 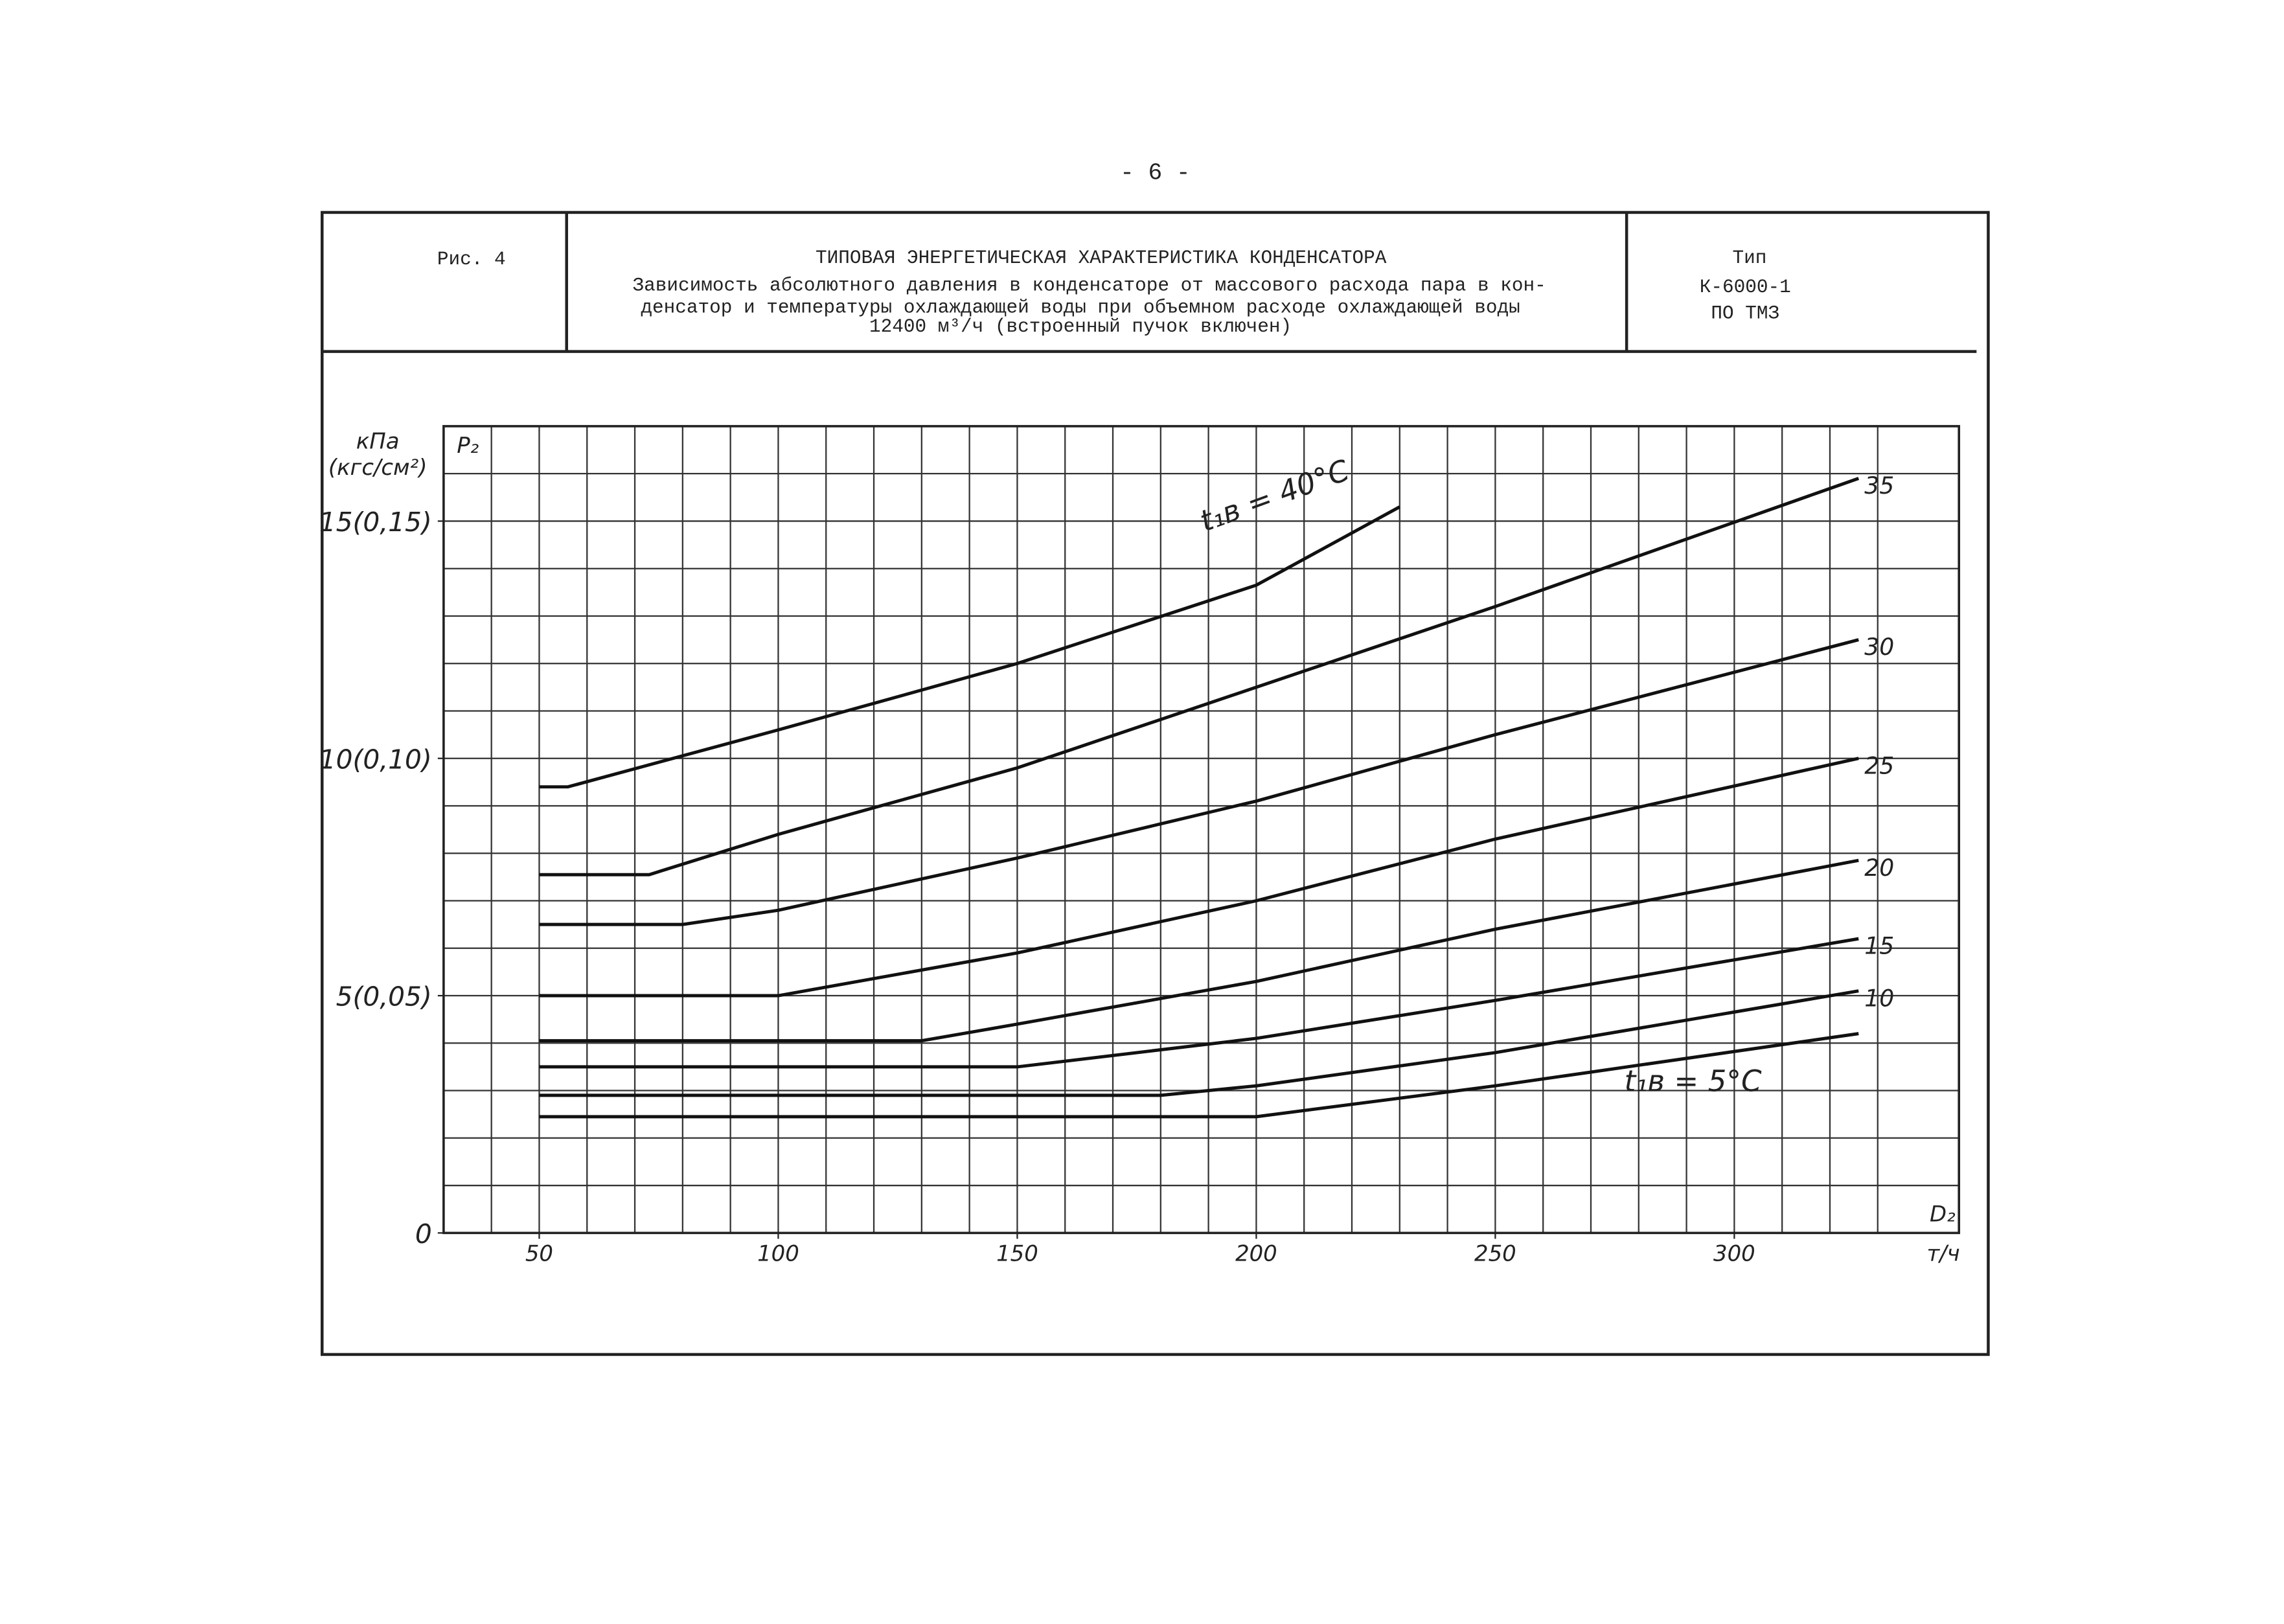 I want to click on y-tick-label: 0, so click(x=423, y=1234).